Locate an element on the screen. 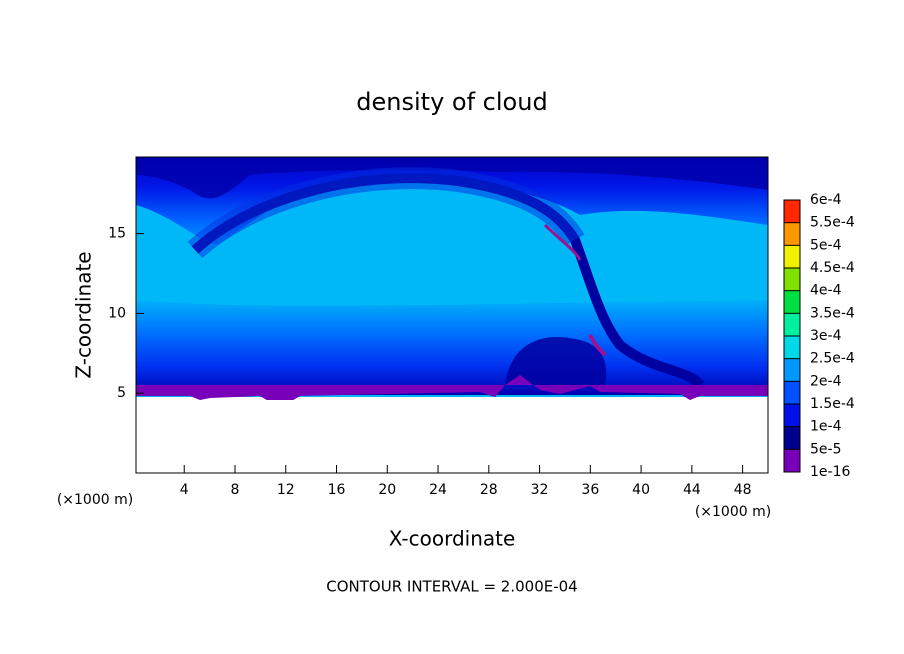 The image size is (904, 654). colorbar-label: 5e-4 is located at coordinates (826, 245).